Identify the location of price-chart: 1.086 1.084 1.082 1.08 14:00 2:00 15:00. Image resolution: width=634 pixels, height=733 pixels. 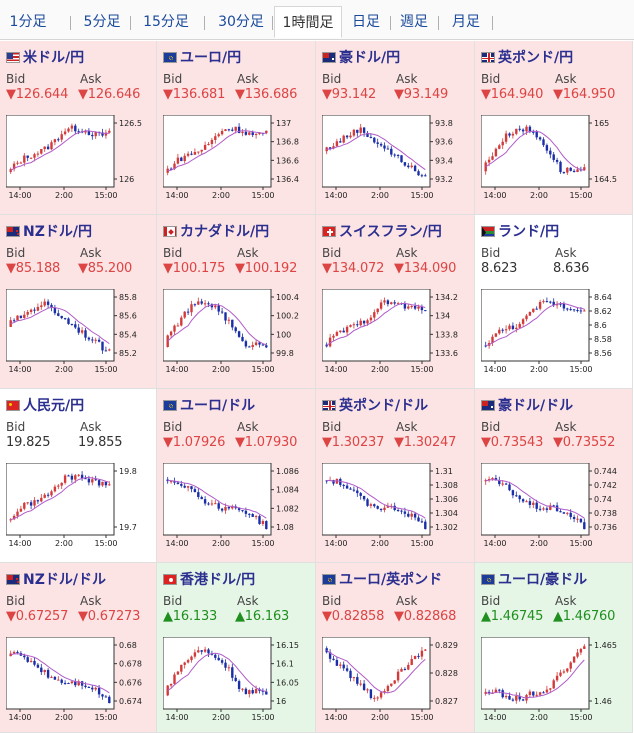
(236, 507).